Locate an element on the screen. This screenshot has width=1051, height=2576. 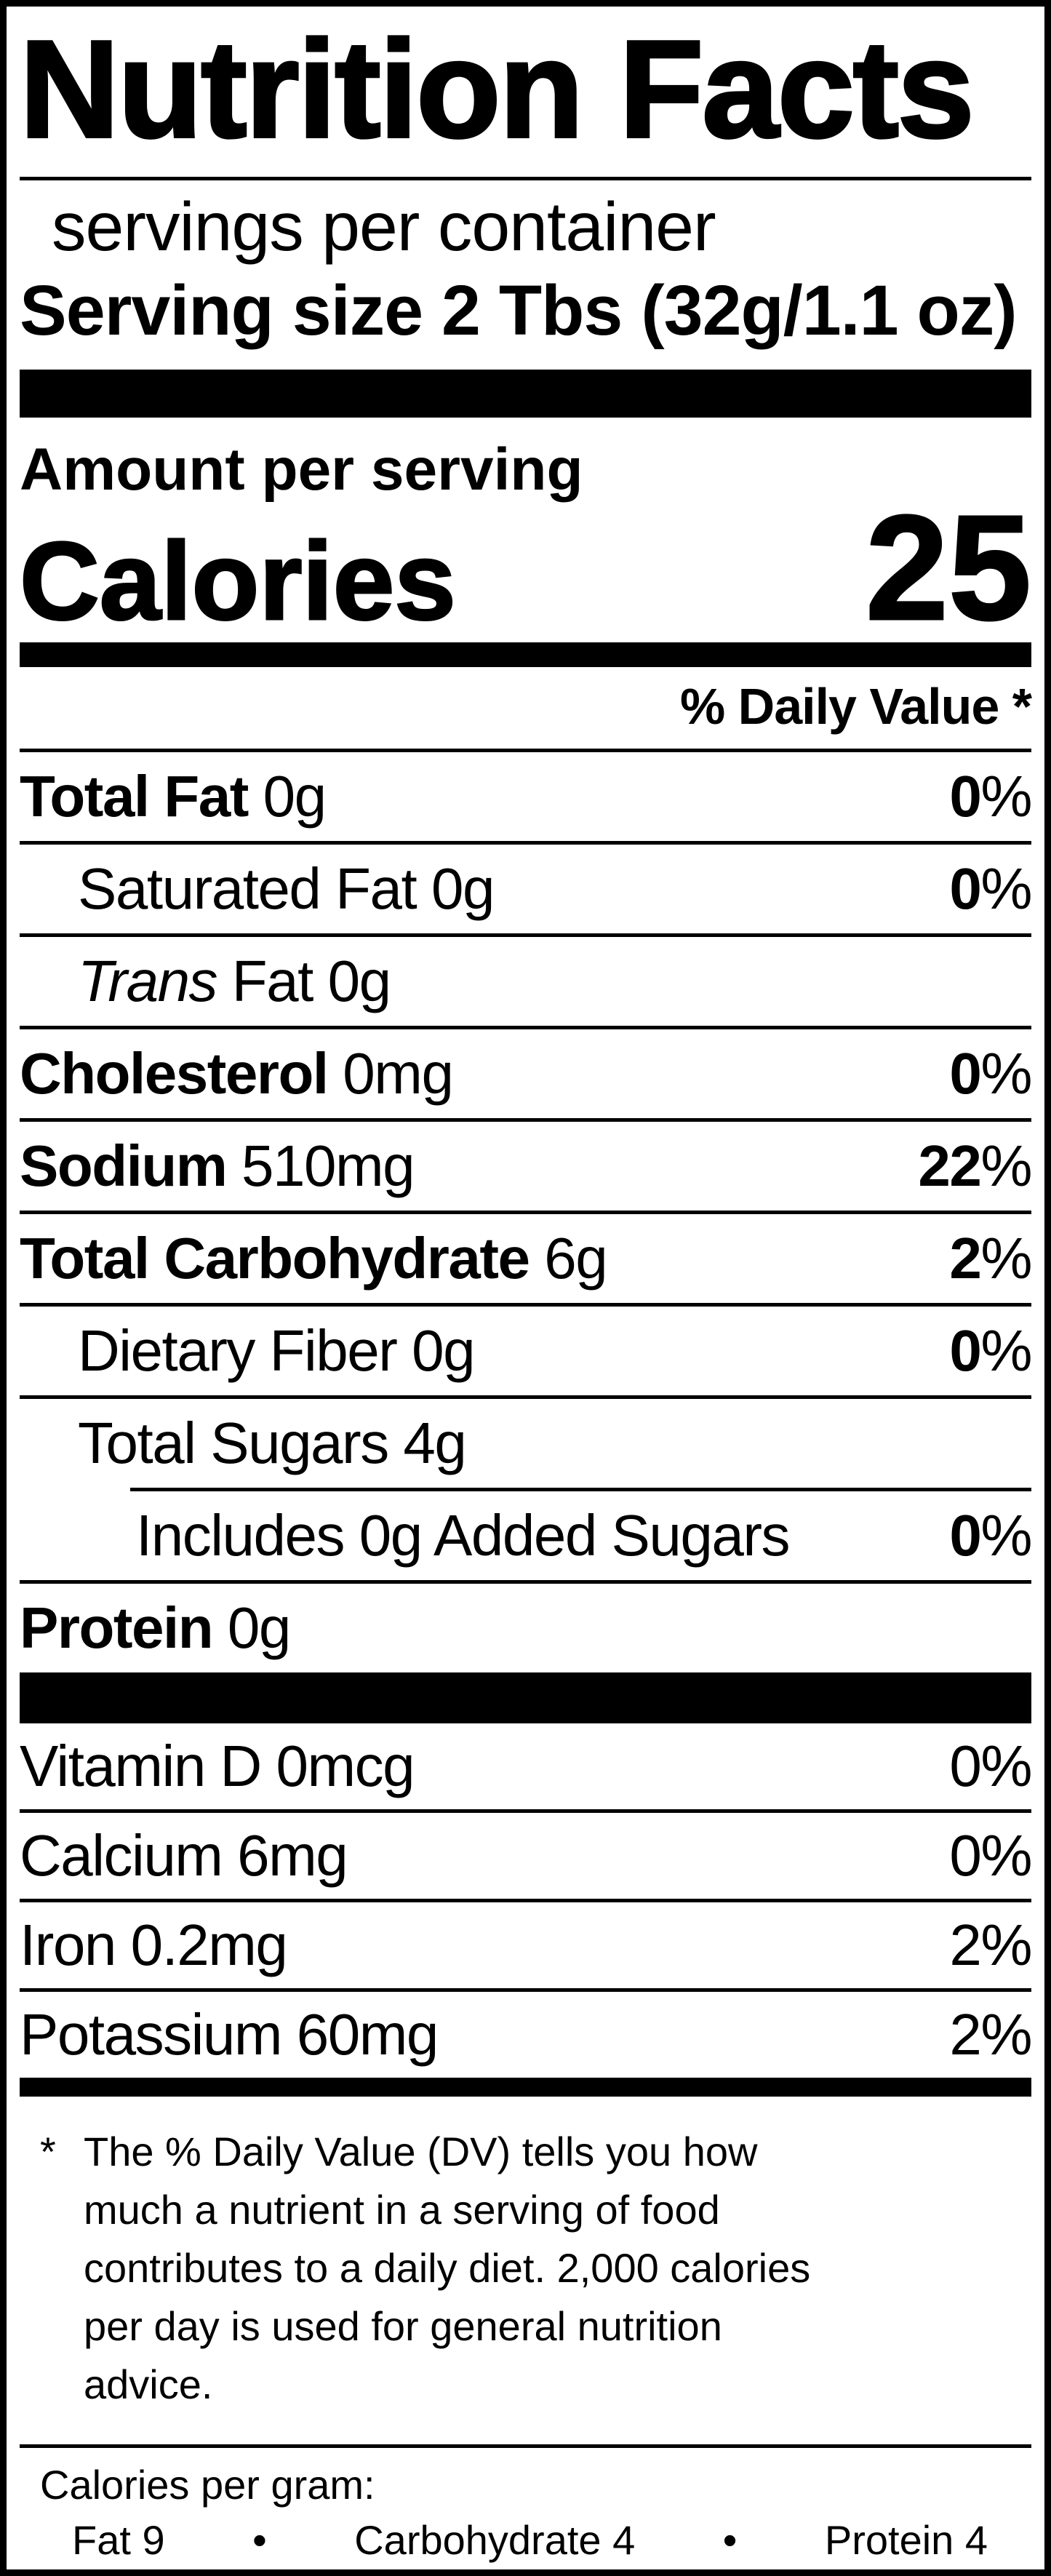
nutrient-row-added-sugars: Includes 0g Added Sugars 0% is located at coordinates (526, 1535).